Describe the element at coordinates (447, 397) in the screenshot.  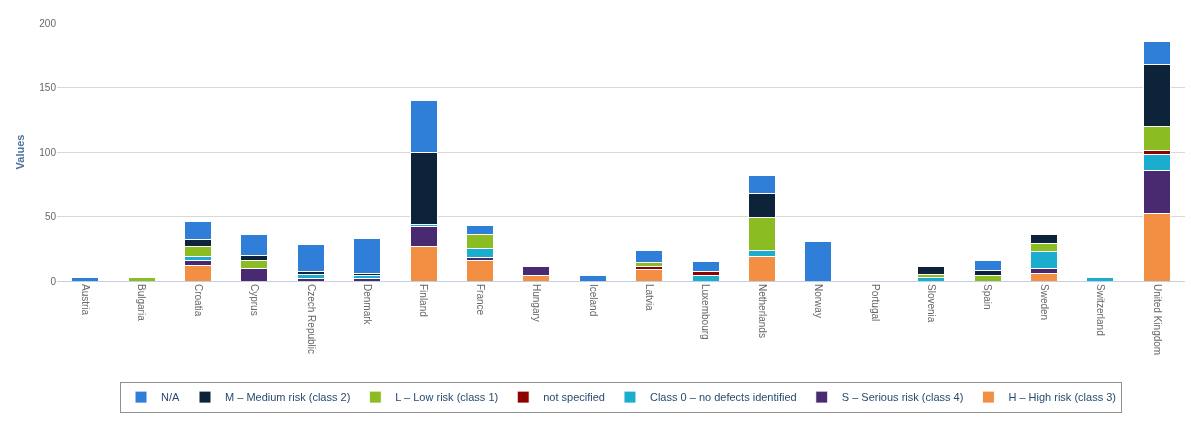
I see `legend-label: L – Low risk (class 1)` at that location.